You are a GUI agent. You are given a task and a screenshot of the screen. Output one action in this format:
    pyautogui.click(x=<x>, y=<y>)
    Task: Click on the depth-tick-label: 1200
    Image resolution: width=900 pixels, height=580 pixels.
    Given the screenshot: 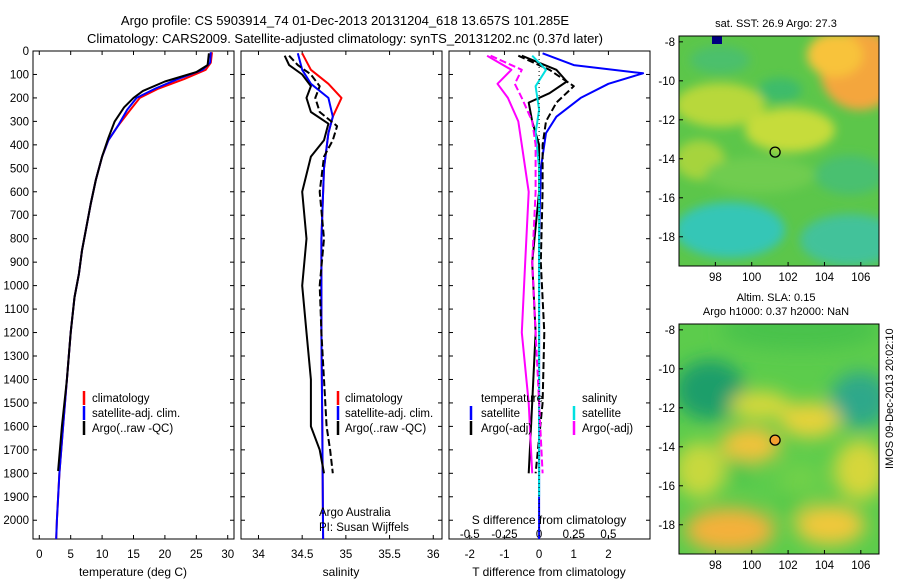 What is the action you would take?
    pyautogui.click(x=16, y=334)
    